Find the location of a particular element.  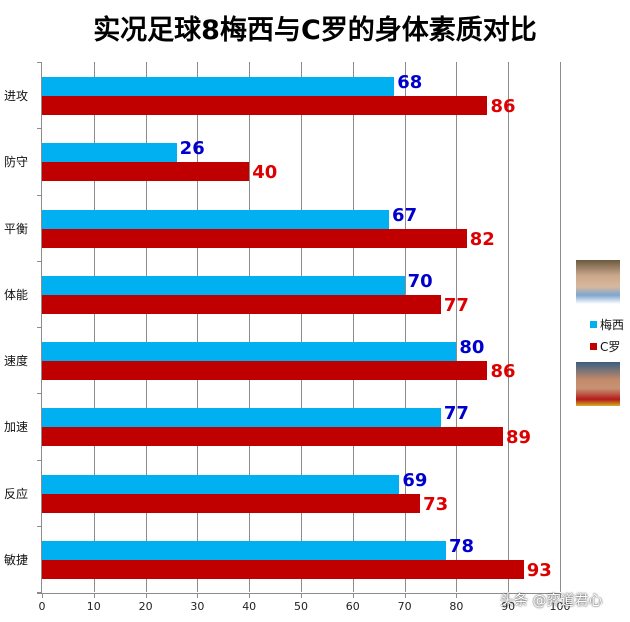

value-label-messi: 68 is located at coordinates (410, 82).